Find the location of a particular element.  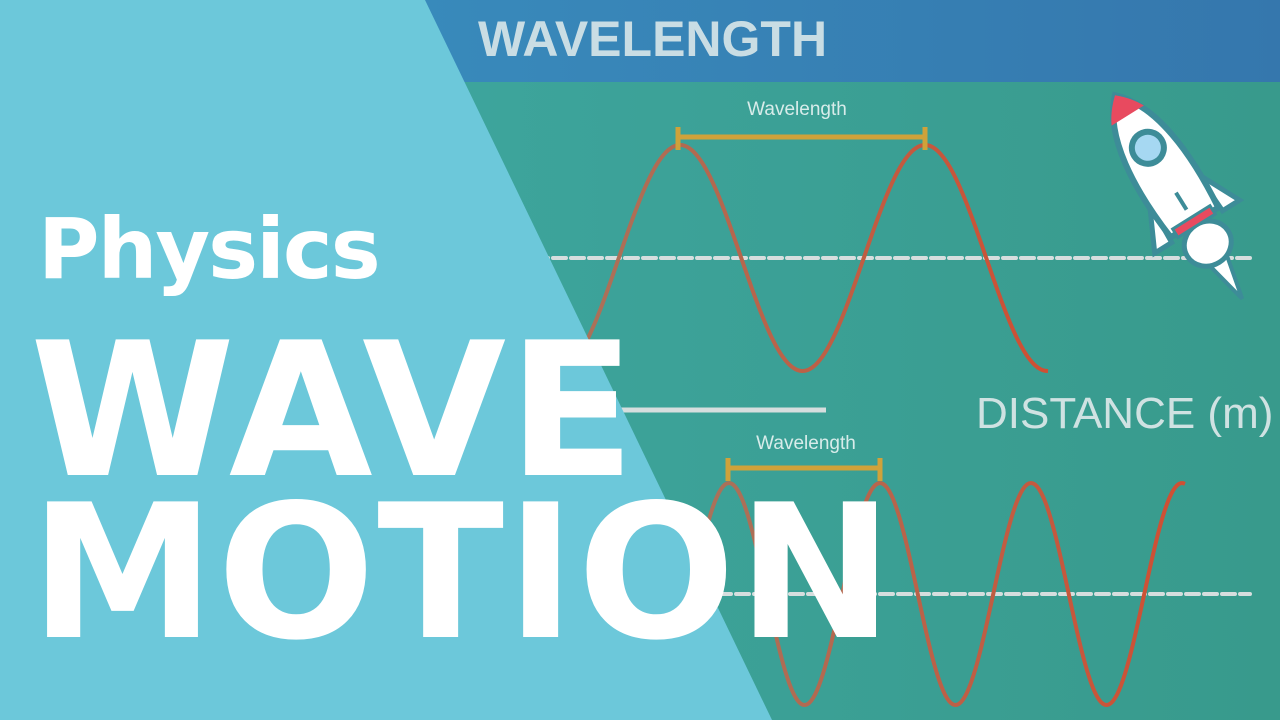

subject-label: Physics is located at coordinates (209, 249).